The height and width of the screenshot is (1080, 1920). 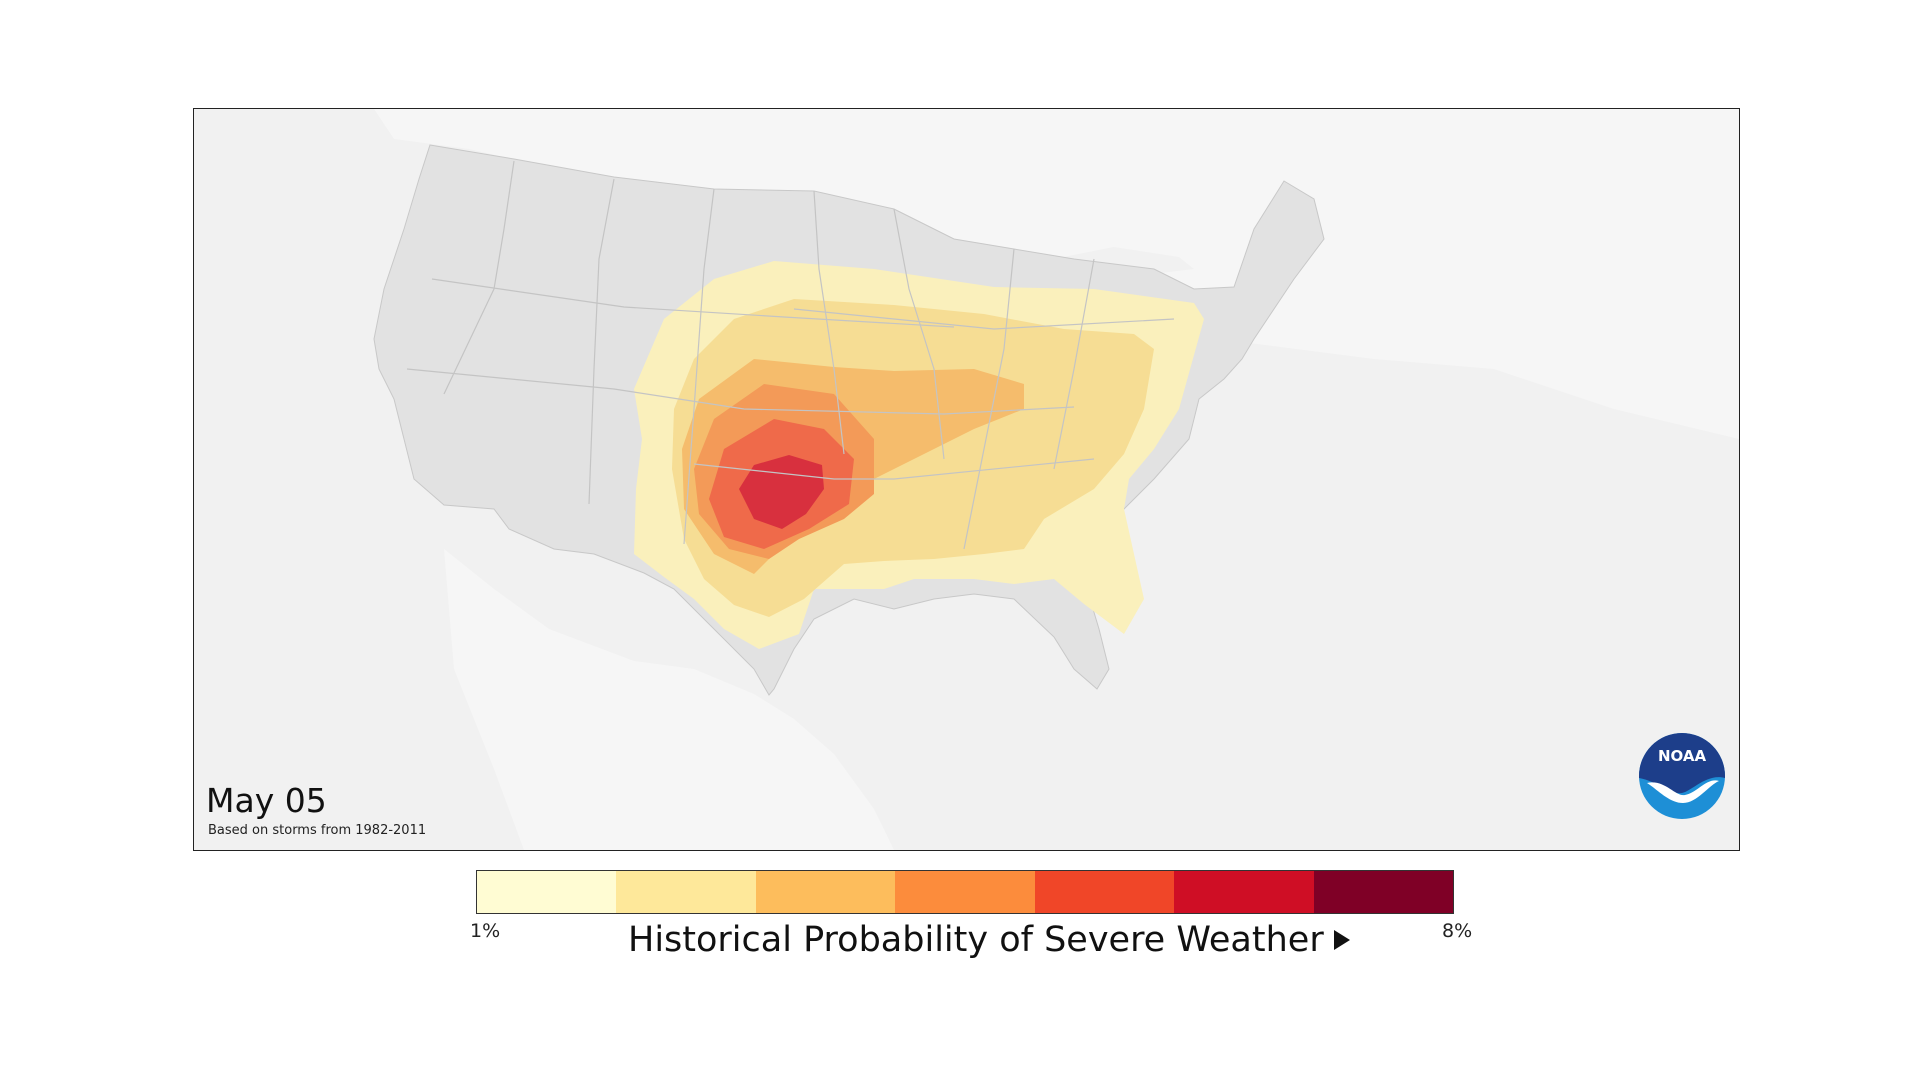 I want to click on play-arrow-icon, so click(x=1341, y=940).